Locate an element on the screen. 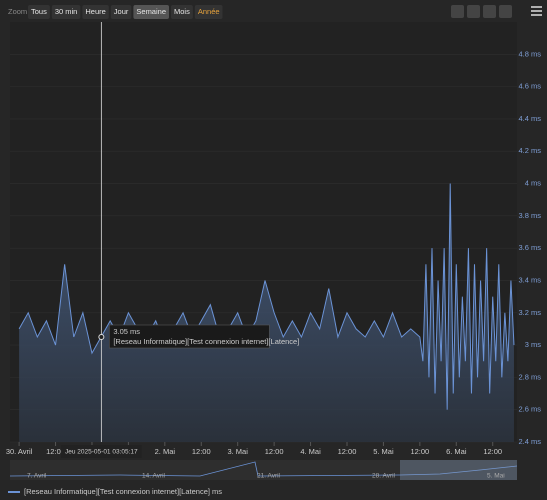 Image resolution: width=547 pixels, height=500 pixels. y-tick-label: 3.2 ms is located at coordinates (529, 312).